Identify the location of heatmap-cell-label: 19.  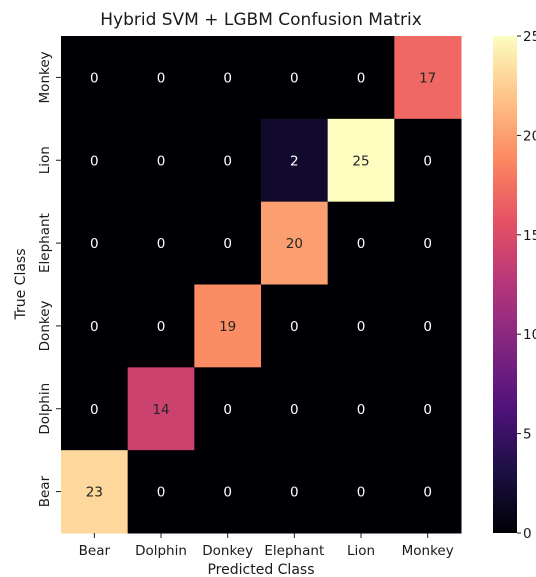
(227, 327).